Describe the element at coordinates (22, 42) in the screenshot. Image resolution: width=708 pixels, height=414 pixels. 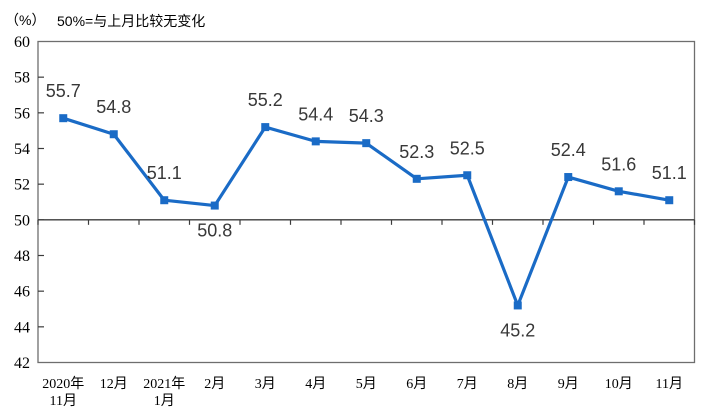
I see `y-tick-label: 60` at that location.